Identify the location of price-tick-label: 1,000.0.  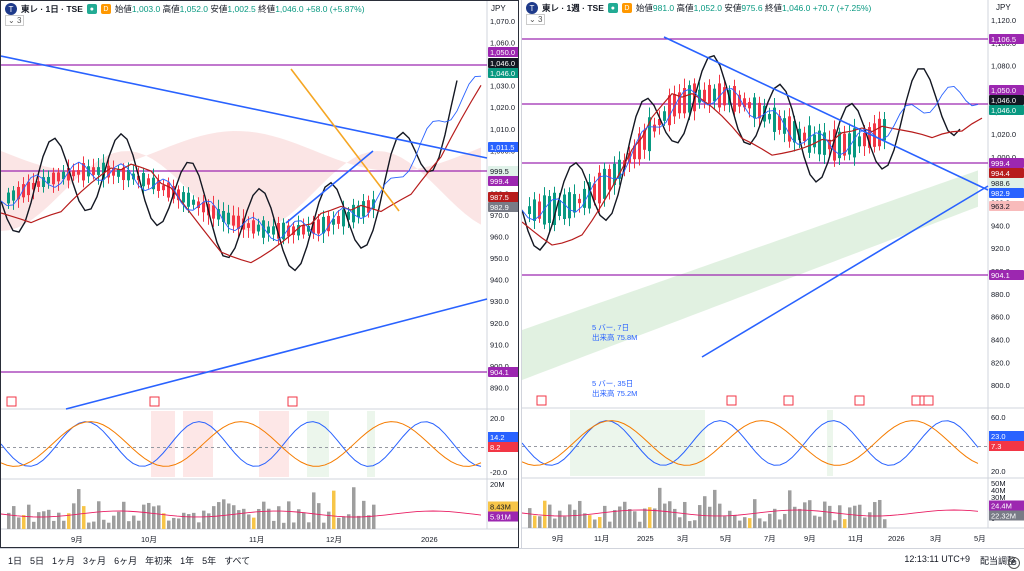
(1003, 157).